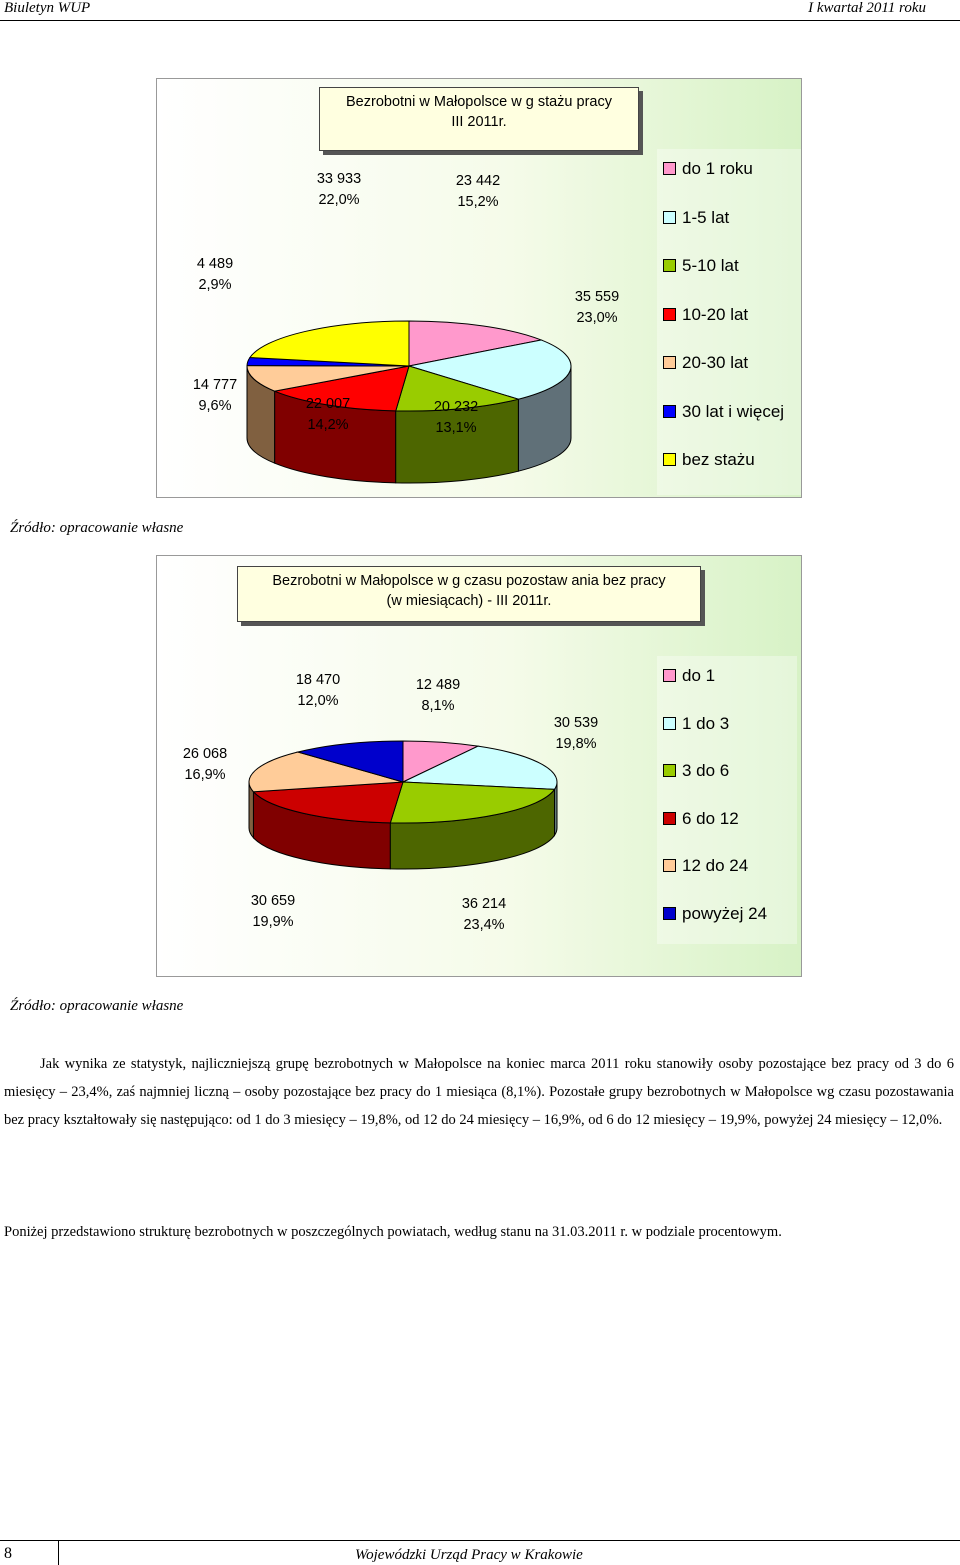 The width and height of the screenshot is (960, 1565). Describe the element at coordinates (706, 217) in the screenshot. I see `legend-label: 1-5 lat` at that location.